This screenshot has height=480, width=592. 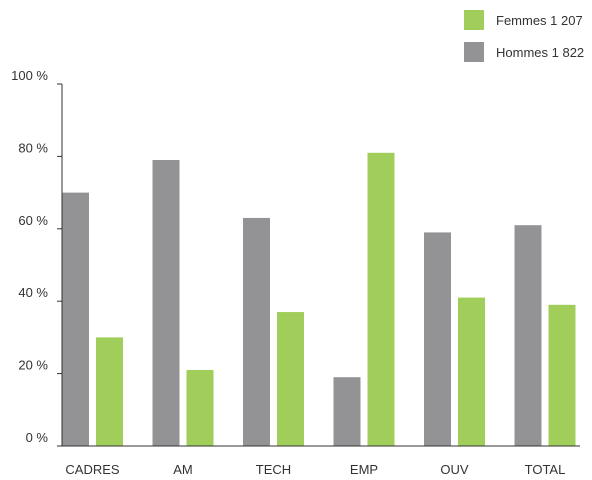 I want to click on legend-label-femmes: Femmes 1 207, so click(x=539, y=20).